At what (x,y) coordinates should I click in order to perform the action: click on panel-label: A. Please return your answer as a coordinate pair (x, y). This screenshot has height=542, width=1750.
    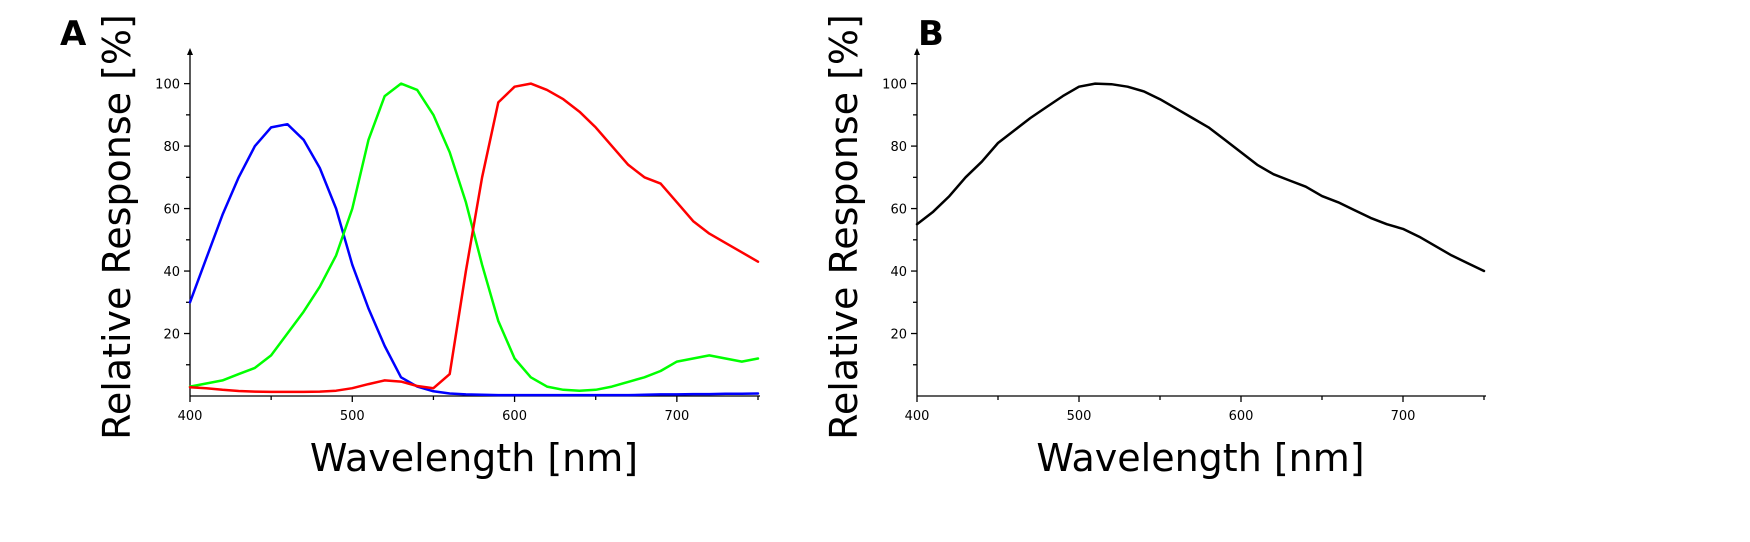
    Looking at the image, I should click on (73, 34).